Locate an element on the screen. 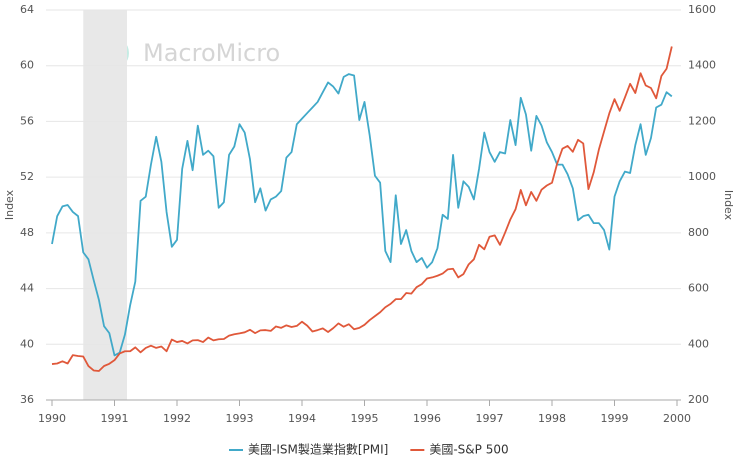 This screenshot has height=463, width=740. x-tick-label: 1991 is located at coordinates (115, 418).